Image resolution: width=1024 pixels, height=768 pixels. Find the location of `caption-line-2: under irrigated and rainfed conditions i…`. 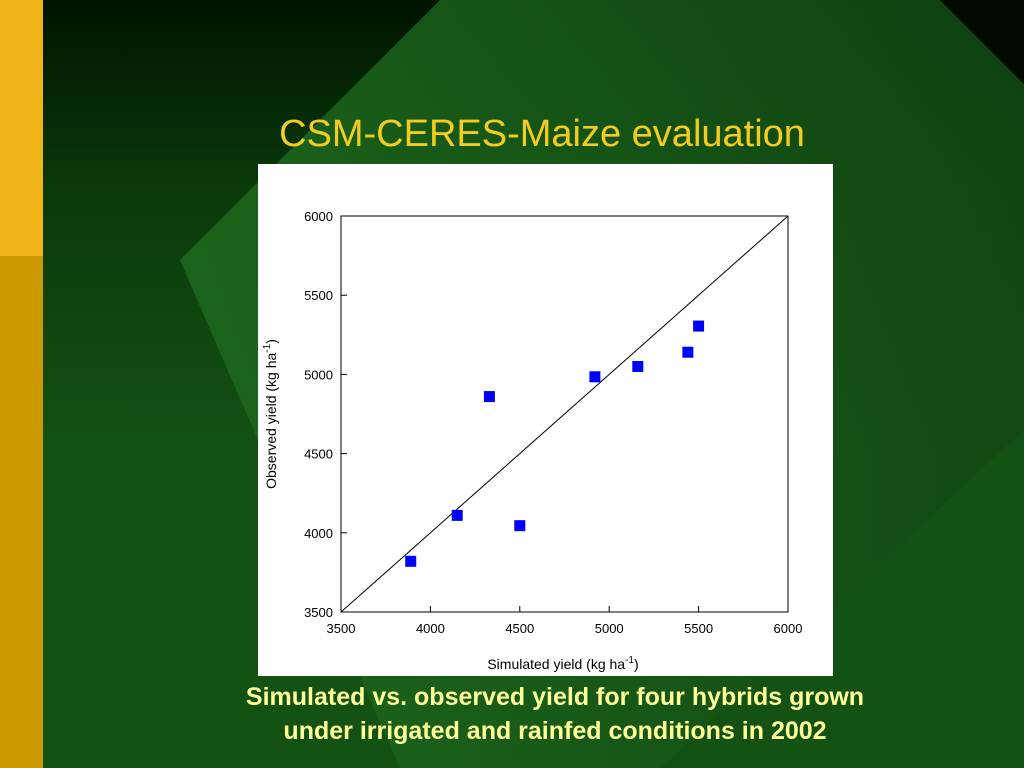

caption-line-2: under irrigated and rainfed conditions i… is located at coordinates (555, 731).